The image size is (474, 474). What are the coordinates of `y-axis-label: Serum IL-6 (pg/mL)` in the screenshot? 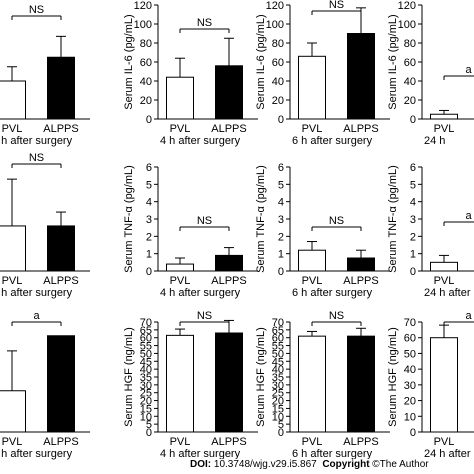 It's located at (129, 61).